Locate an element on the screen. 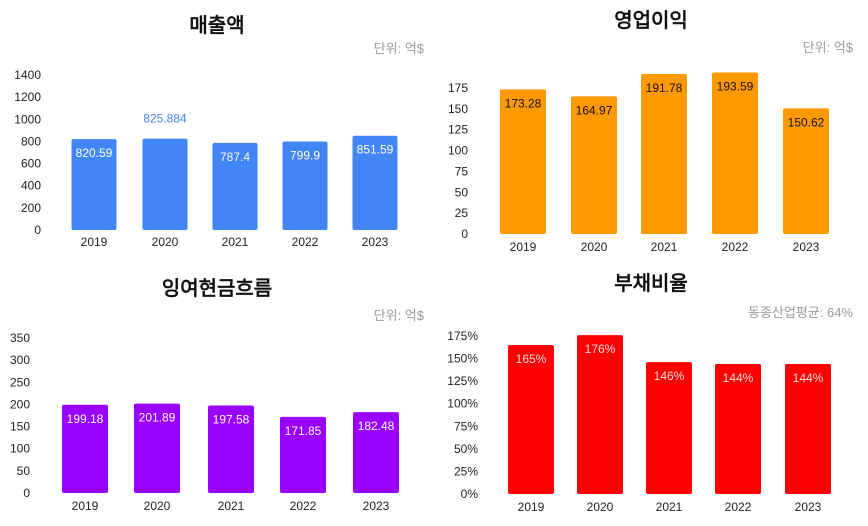 The width and height of the screenshot is (868, 526). data-label: 164.97 is located at coordinates (594, 110).